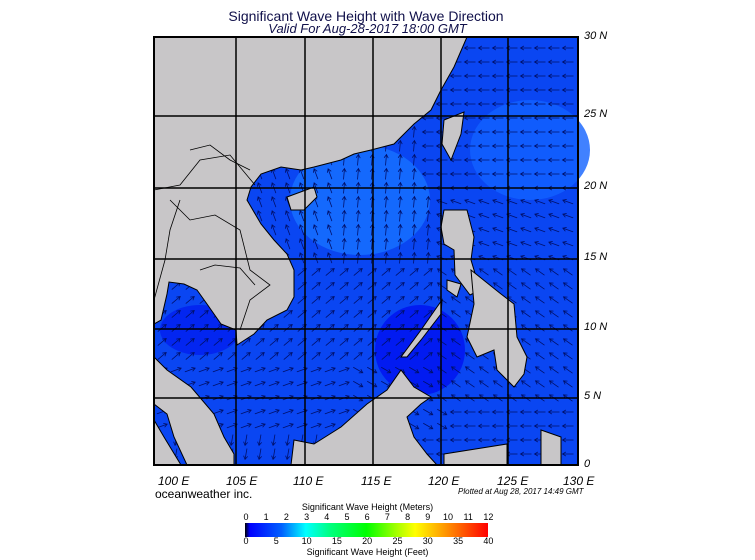 This screenshot has width=755, height=560. Describe the element at coordinates (286, 517) in the screenshot. I see `legend-tick-meters: 2` at that location.